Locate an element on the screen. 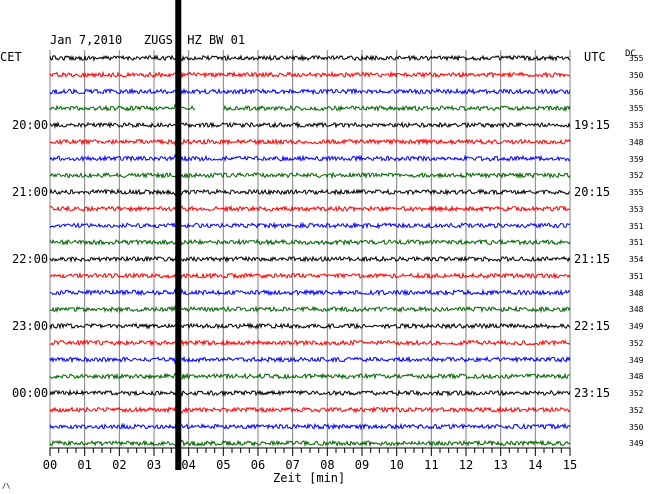  corner-mark: /\ is located at coordinates (6, 486).